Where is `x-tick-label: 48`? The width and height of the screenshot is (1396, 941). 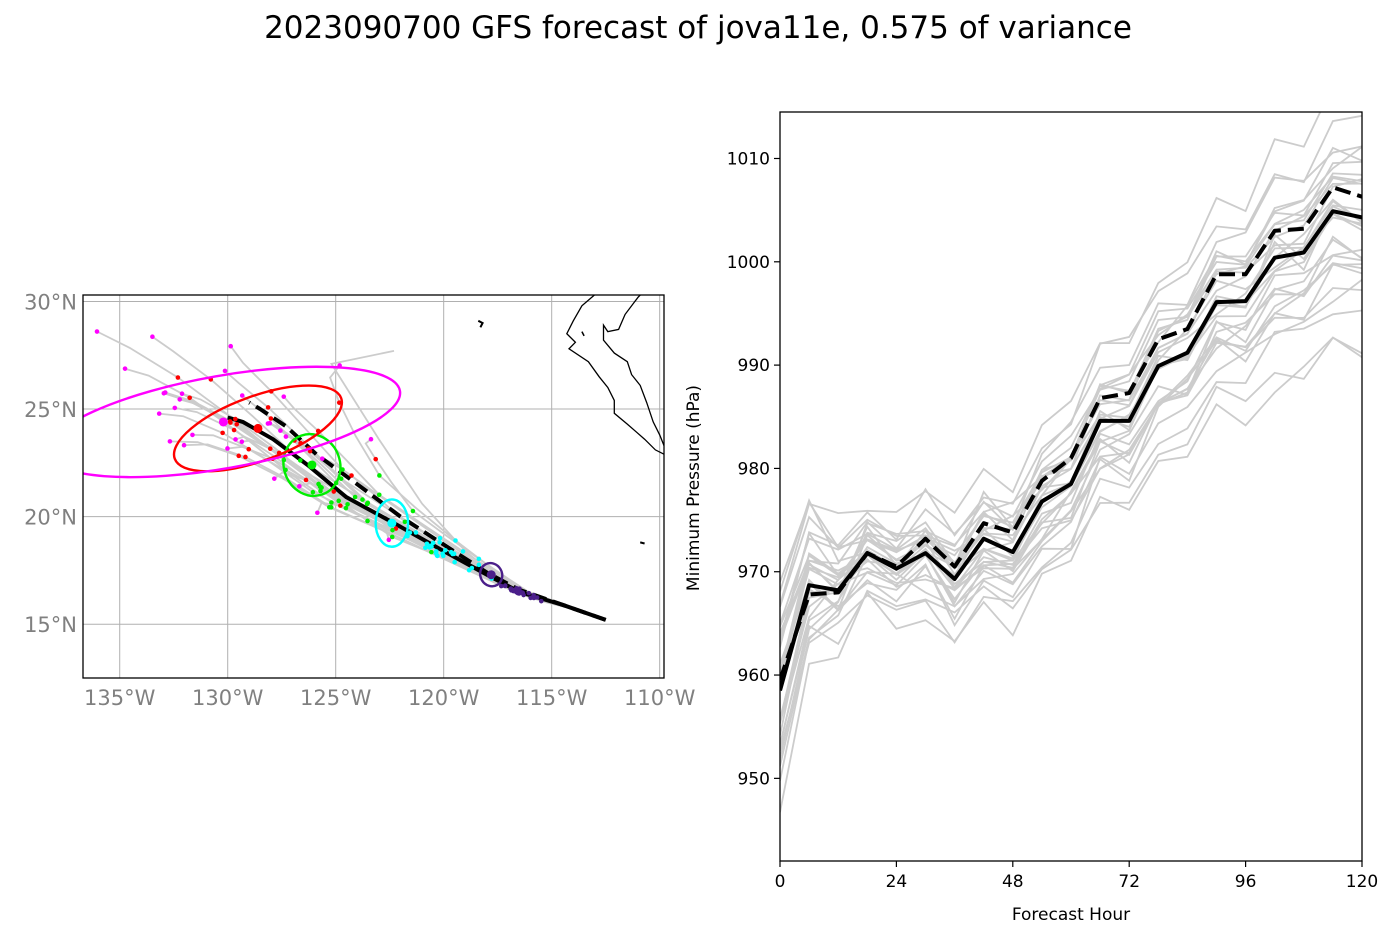
x-tick-label: 48 is located at coordinates (1013, 882).